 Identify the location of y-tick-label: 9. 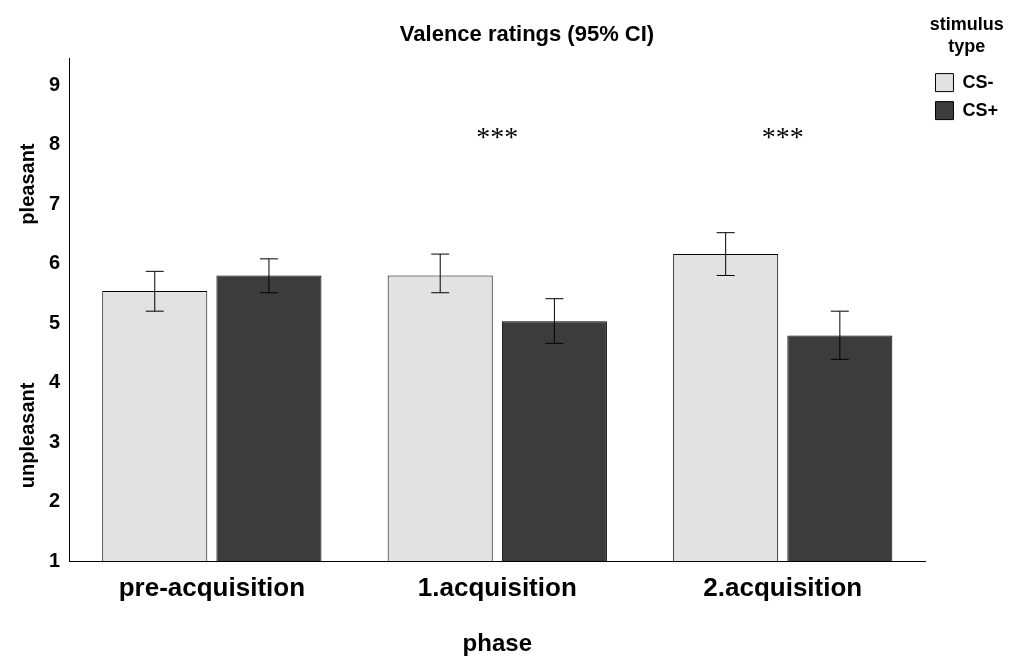
(55, 83).